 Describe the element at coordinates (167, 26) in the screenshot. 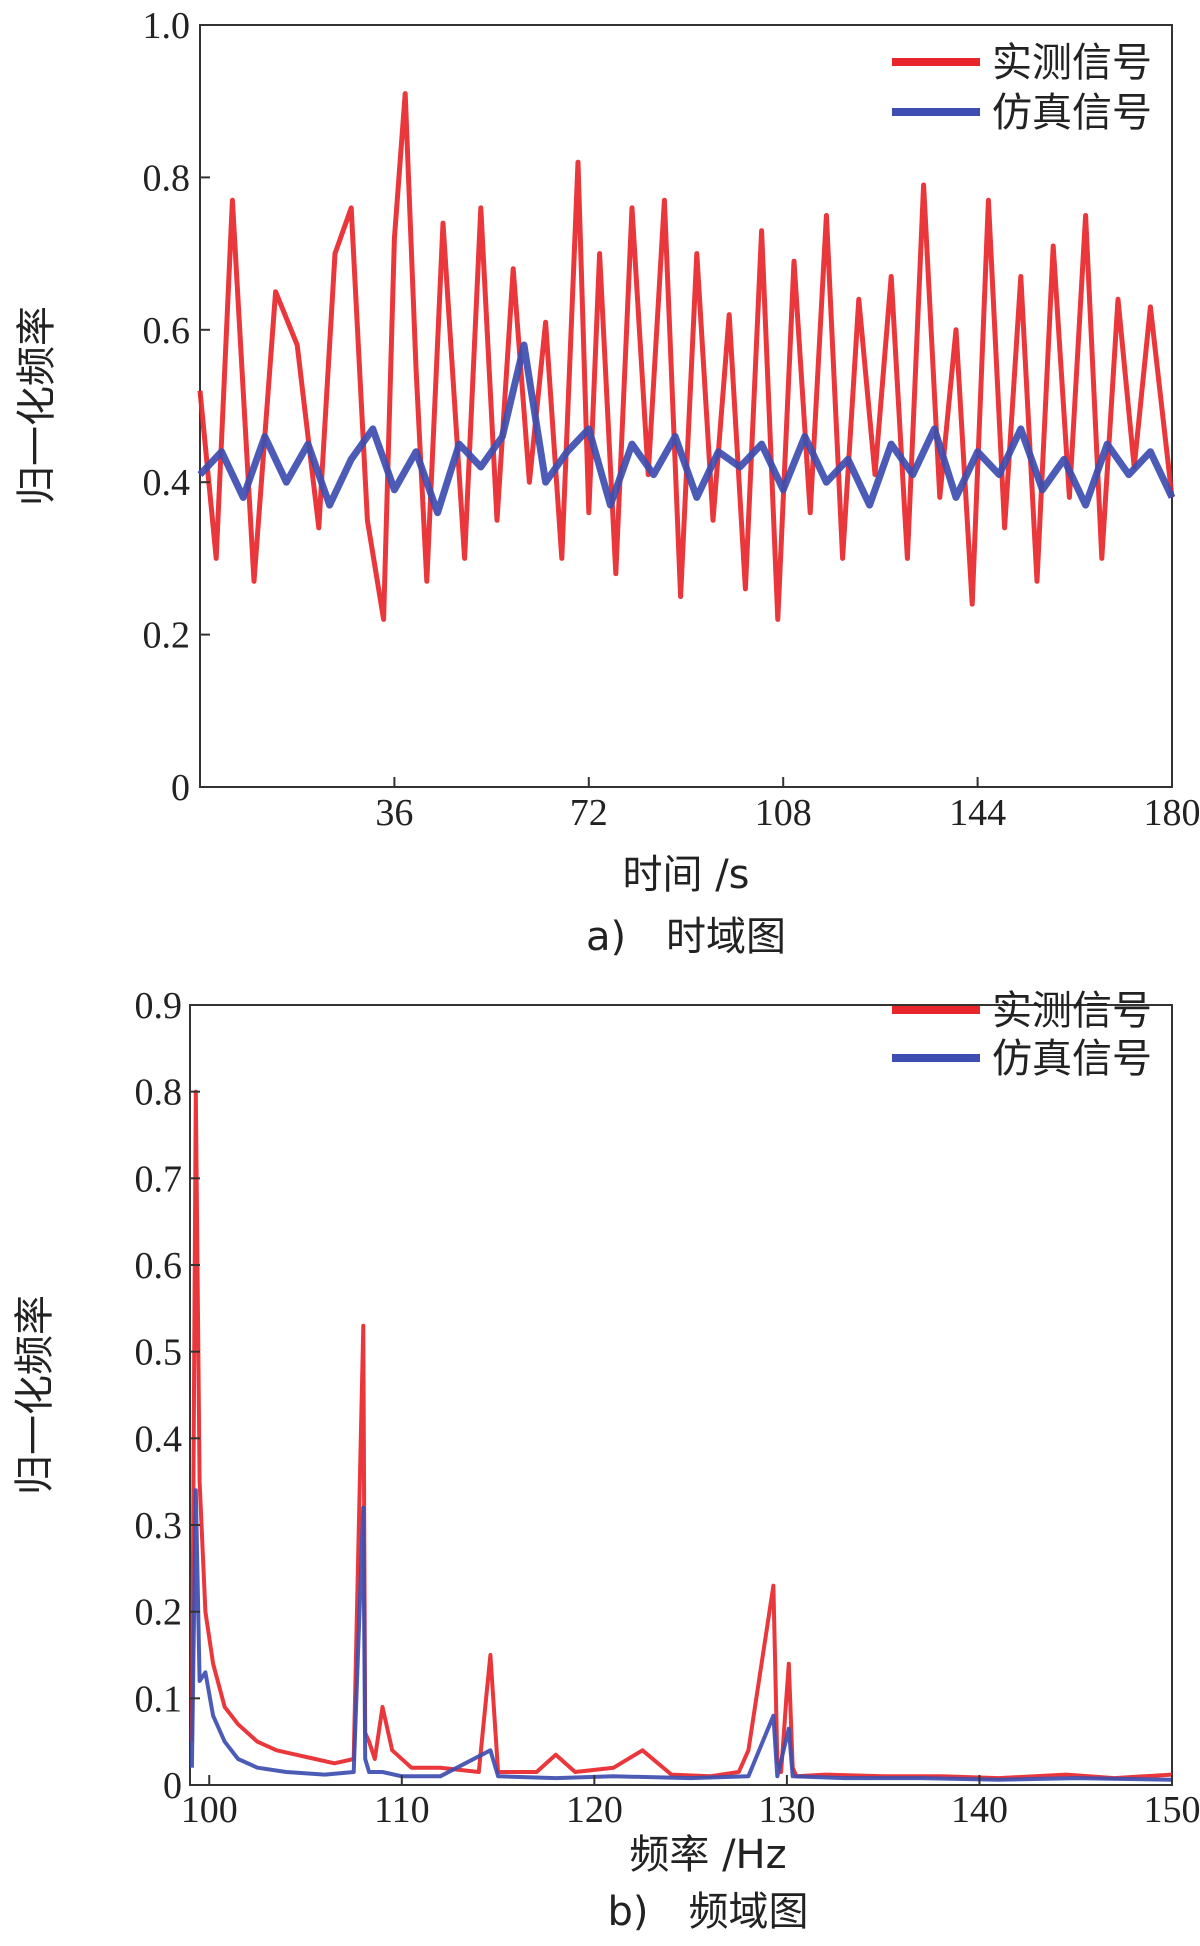

I see `y-tick-label: 1.0` at that location.